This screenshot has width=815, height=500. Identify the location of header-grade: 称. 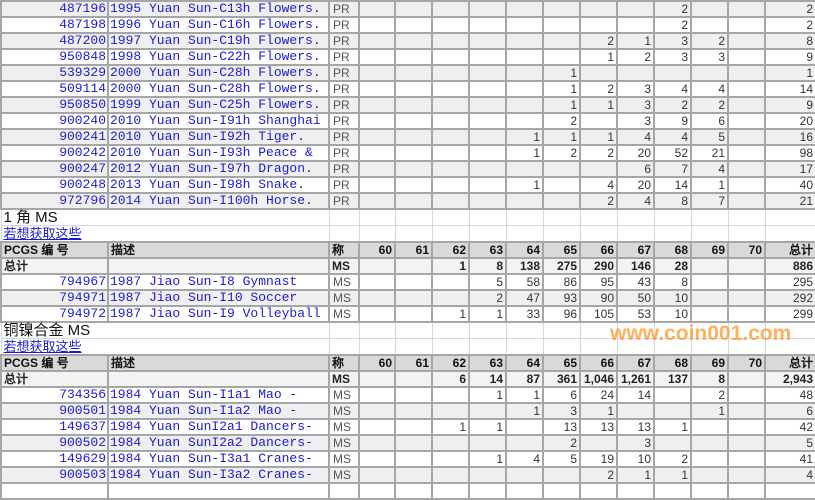
(344, 250).